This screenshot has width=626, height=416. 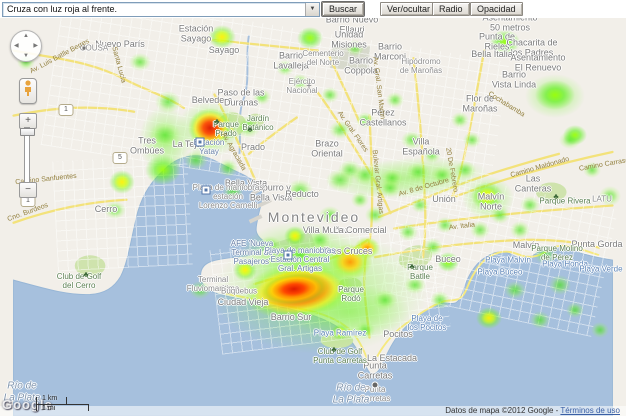 What do you see at coordinates (343, 9) in the screenshot?
I see `search-button: Buscar` at bounding box center [343, 9].